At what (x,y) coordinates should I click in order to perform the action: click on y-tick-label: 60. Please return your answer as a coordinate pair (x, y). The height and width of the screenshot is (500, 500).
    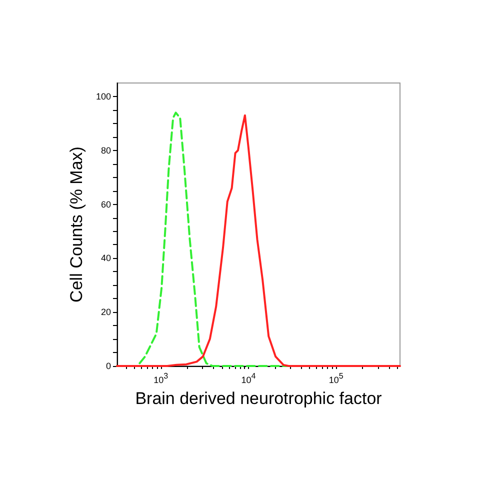
    Looking at the image, I should click on (105, 204).